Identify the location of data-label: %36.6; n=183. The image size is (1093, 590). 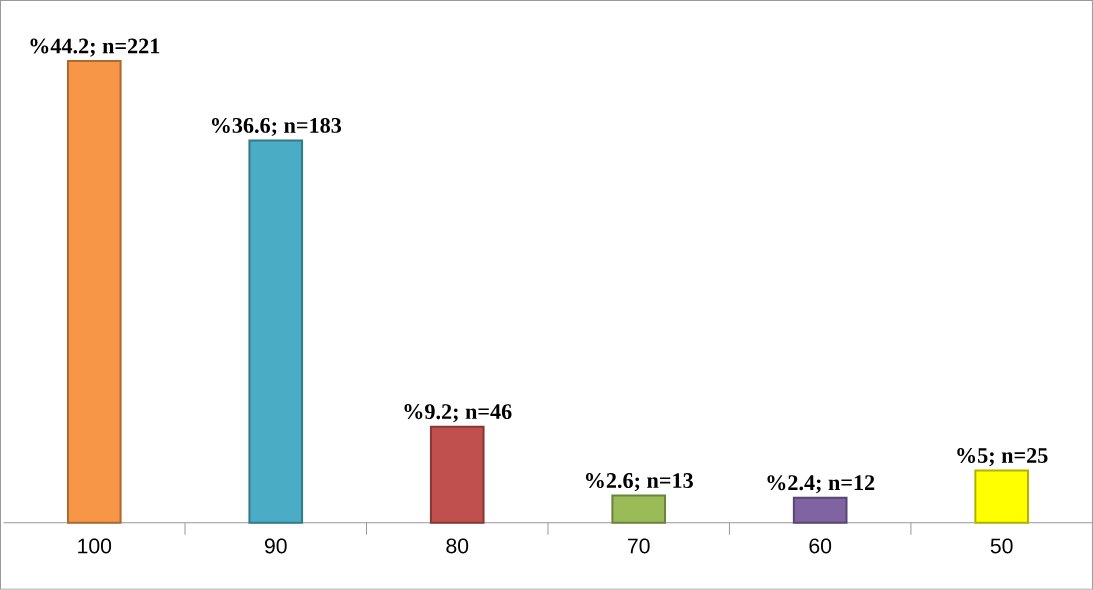
(276, 127).